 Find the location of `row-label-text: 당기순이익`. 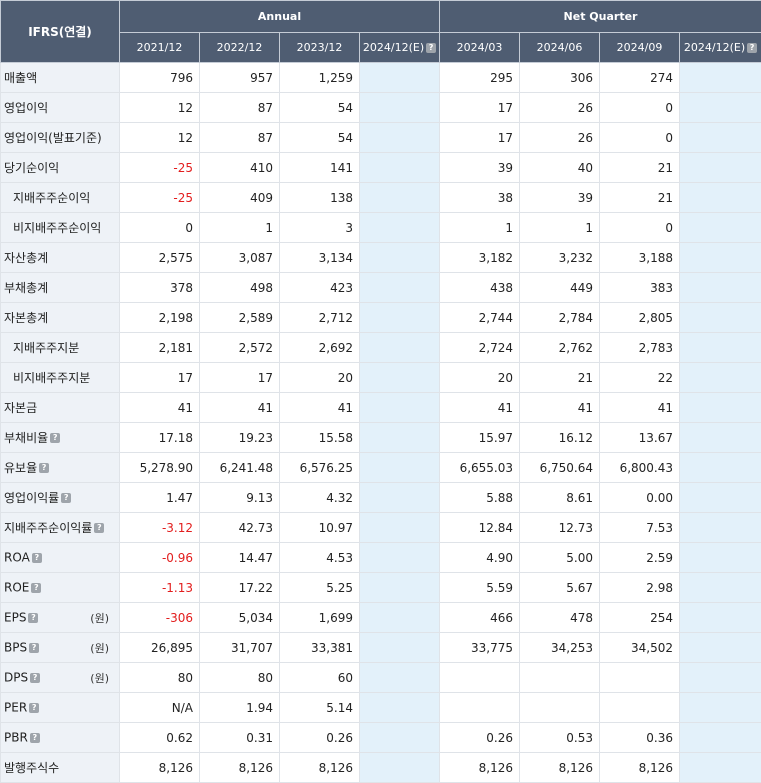

row-label-text: 당기순이익 is located at coordinates (31, 168).